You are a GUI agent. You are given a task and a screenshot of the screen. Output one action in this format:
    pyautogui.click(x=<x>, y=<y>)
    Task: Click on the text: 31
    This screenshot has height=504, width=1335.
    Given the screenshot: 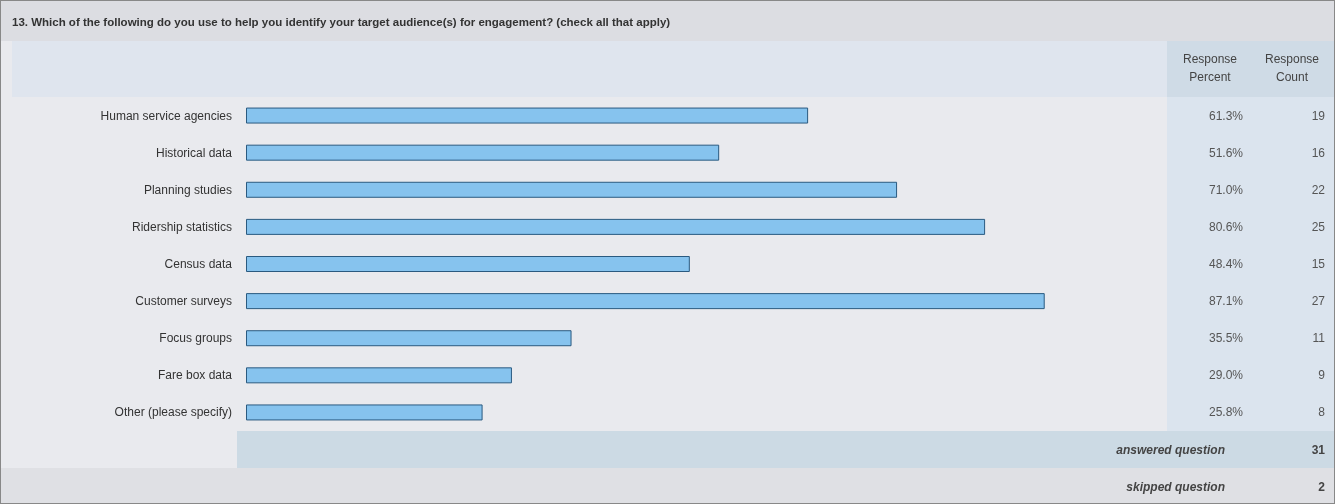 What is the action you would take?
    pyautogui.click(x=1317, y=450)
    